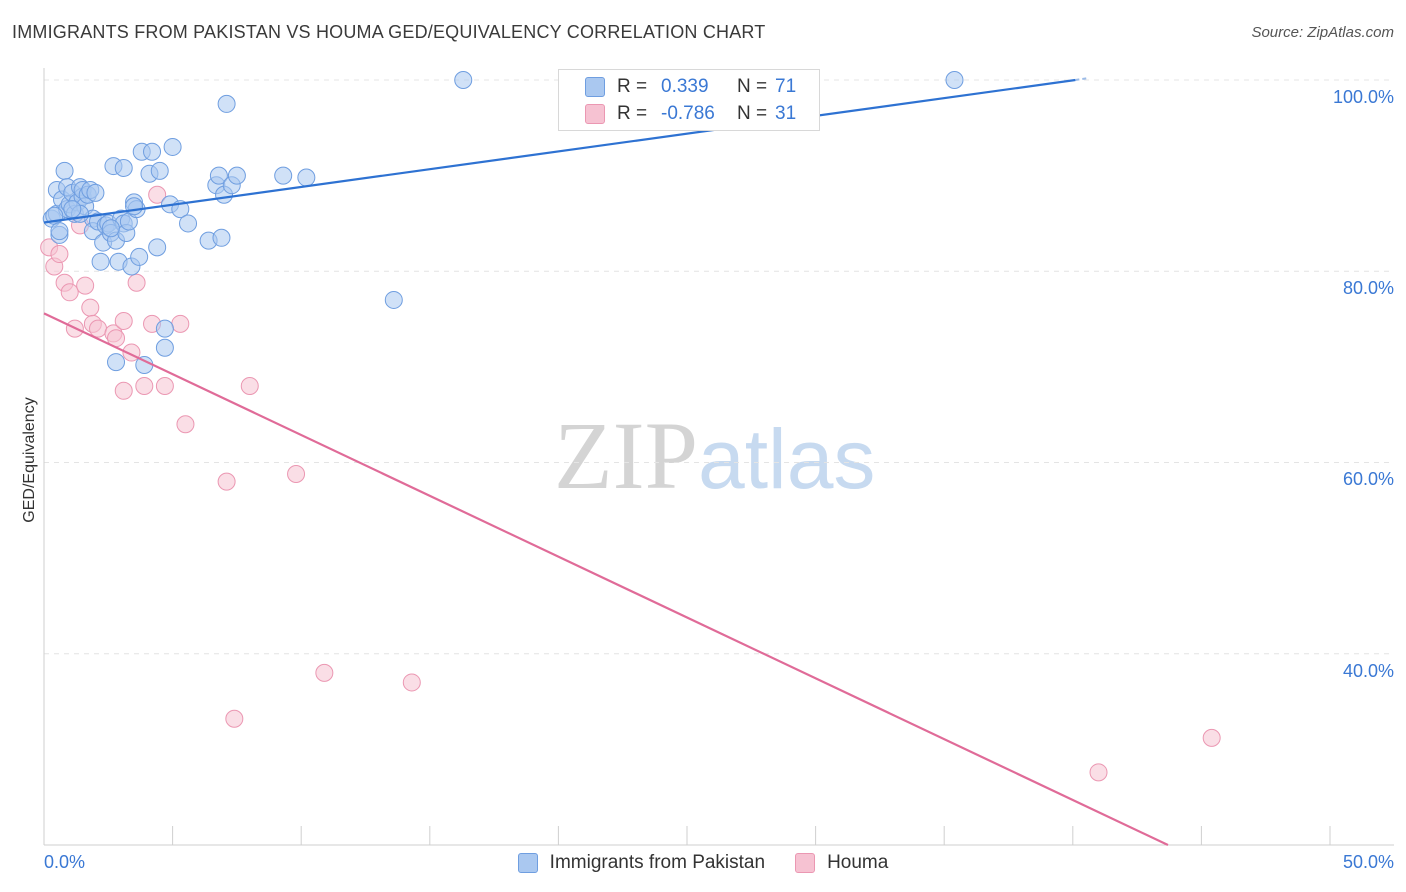  I want to click on watermark: ZIPatlas, so click(714, 455).